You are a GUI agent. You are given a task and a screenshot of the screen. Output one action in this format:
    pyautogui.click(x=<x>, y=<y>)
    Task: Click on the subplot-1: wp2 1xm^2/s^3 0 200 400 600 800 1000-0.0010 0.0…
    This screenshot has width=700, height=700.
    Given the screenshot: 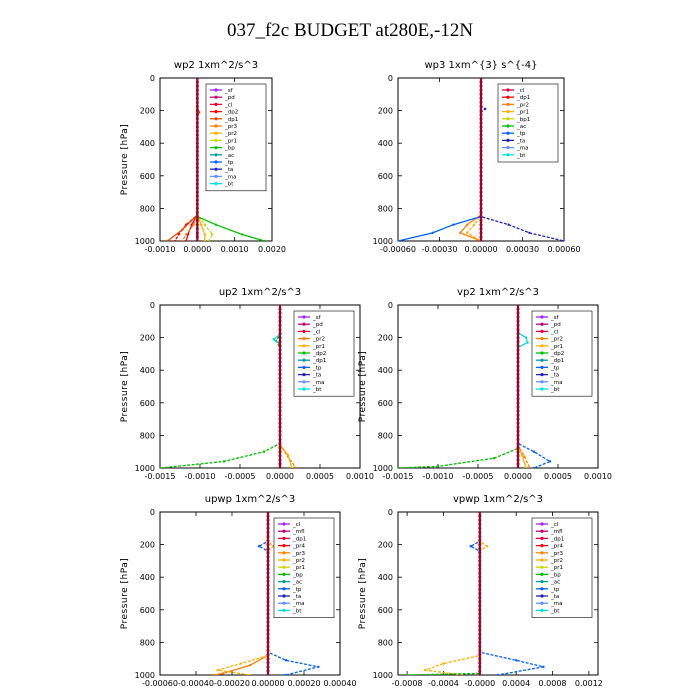 What is the action you would take?
    pyautogui.click(x=203, y=157)
    